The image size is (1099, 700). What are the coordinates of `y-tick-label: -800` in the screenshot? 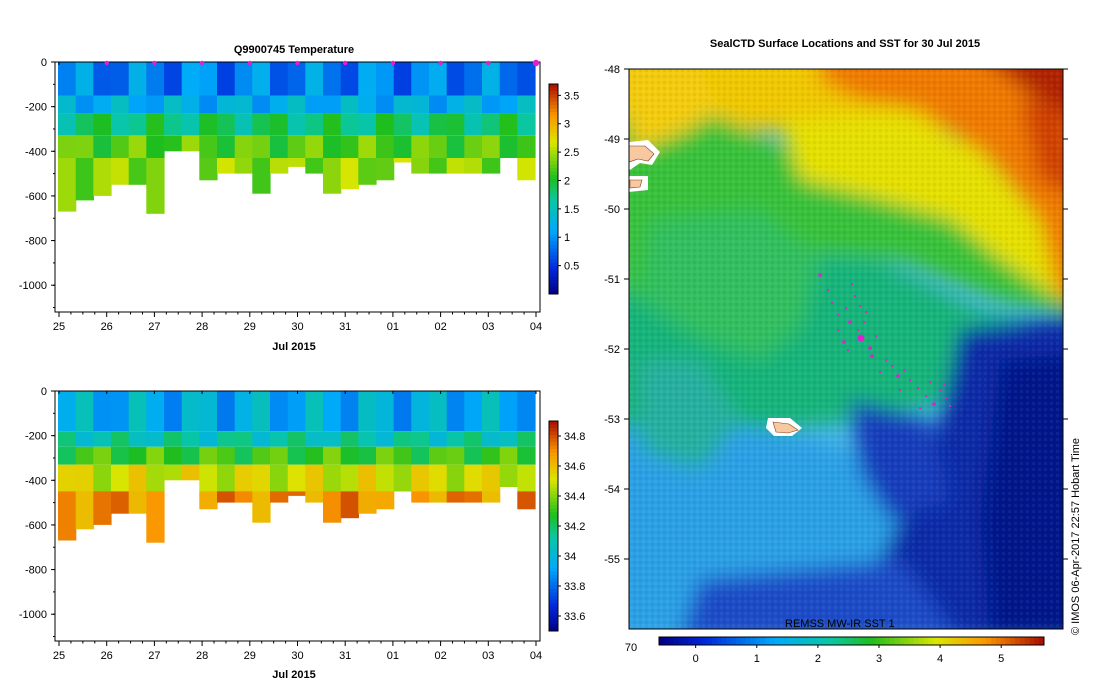 It's located at (36, 242).